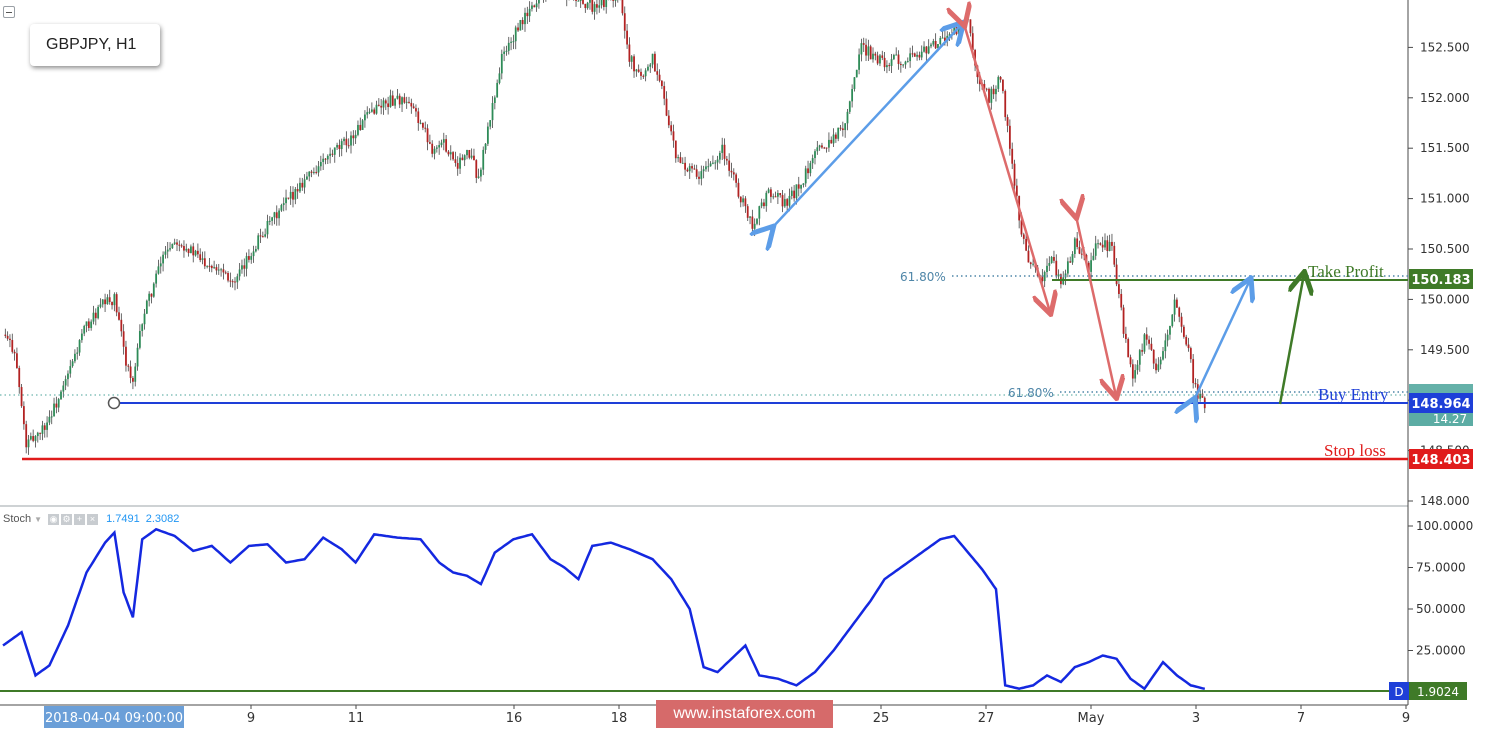 The width and height of the screenshot is (1487, 729). What do you see at coordinates (881, 718) in the screenshot?
I see `time-tick-label: 25` at bounding box center [881, 718].